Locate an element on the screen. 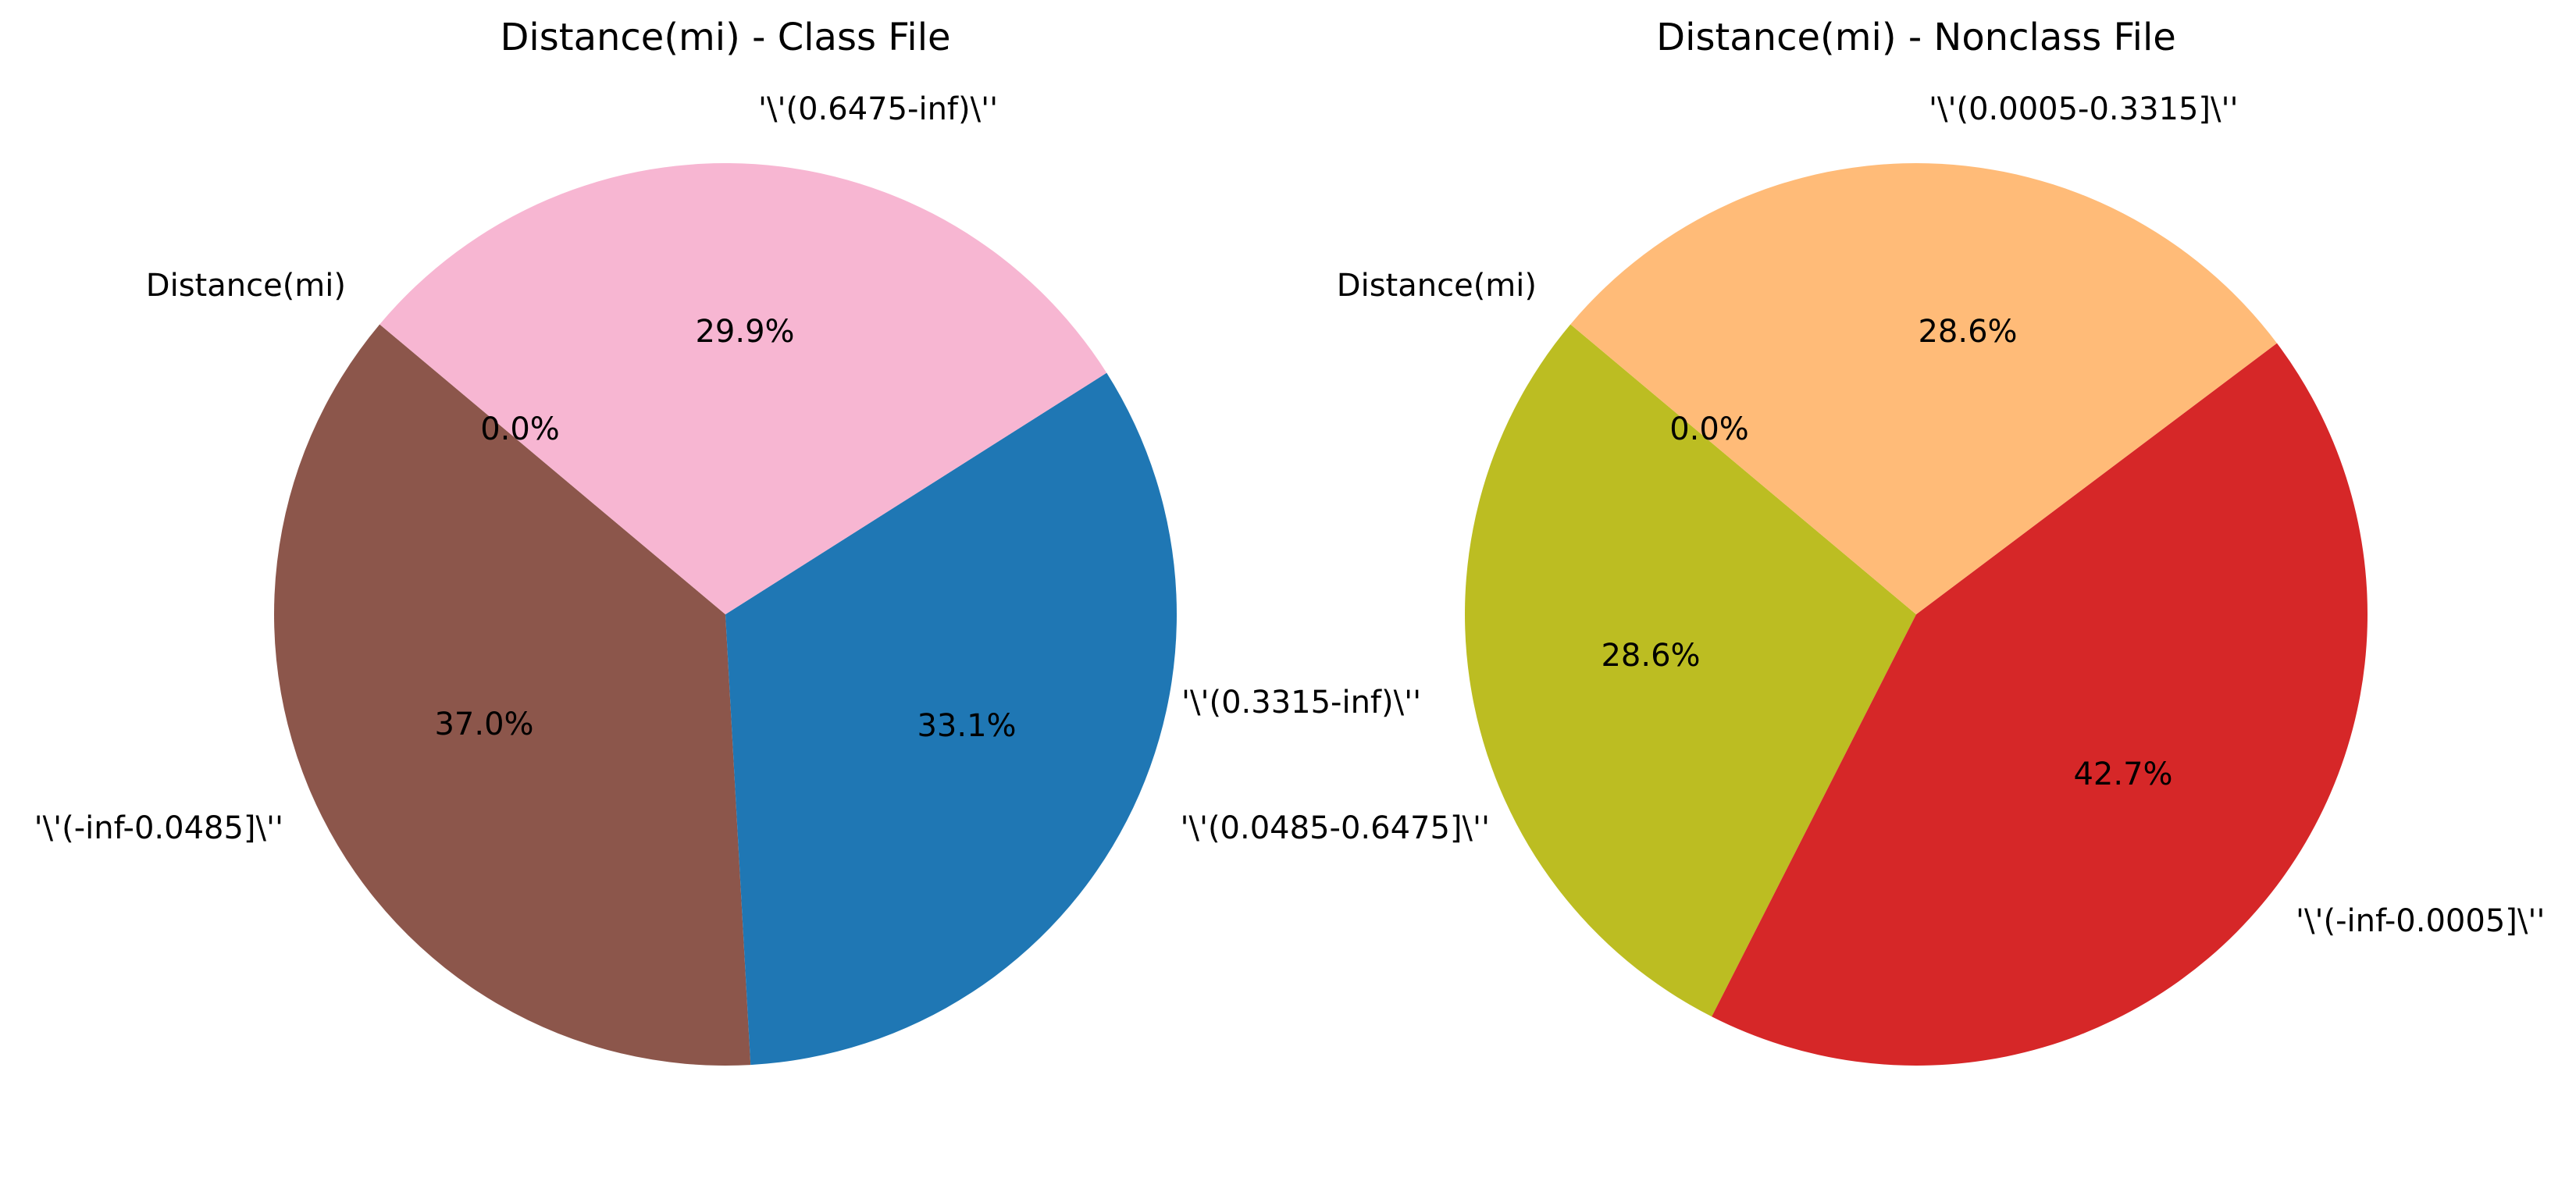 Image resolution: width=2576 pixels, height=1178 pixels. slice-percent-0-3315-inf: 33.1% is located at coordinates (966, 726).